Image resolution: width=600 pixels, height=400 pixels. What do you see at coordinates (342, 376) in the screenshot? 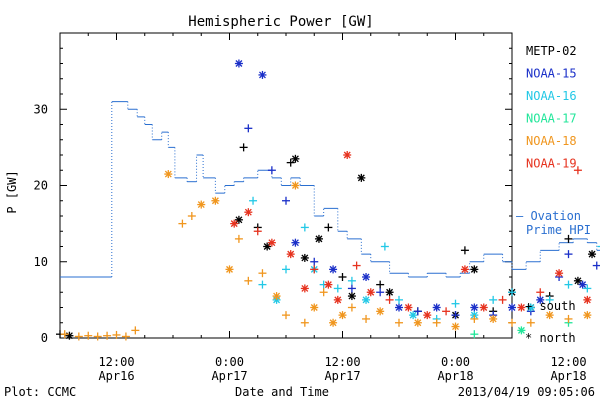
I see `x-tick-label-date: Apr17` at bounding box center [342, 376].